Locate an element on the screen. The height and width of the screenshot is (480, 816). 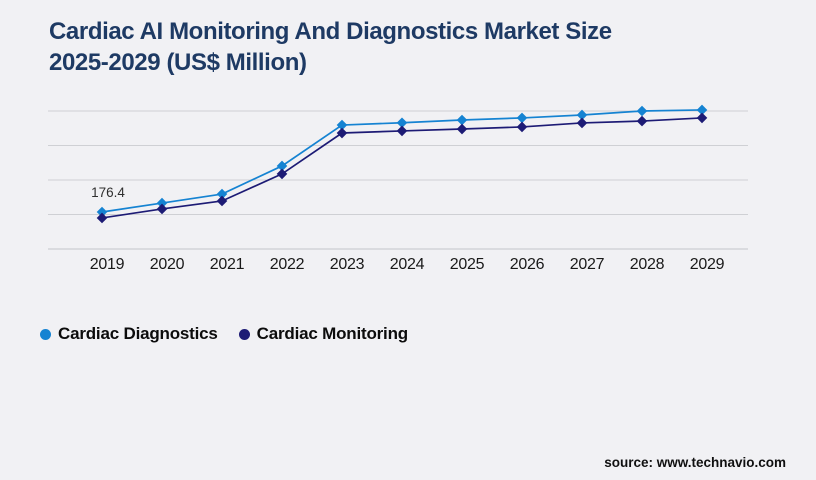
data-point-label: 176.4 is located at coordinates (108, 192).